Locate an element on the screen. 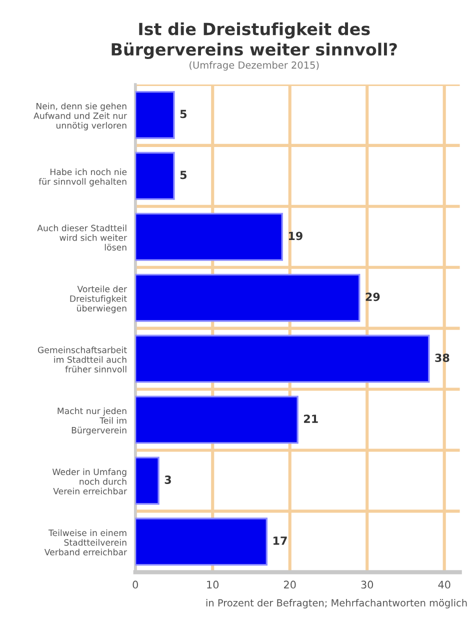 The width and height of the screenshot is (475, 640). x-tick-label: 40 is located at coordinates (444, 584).